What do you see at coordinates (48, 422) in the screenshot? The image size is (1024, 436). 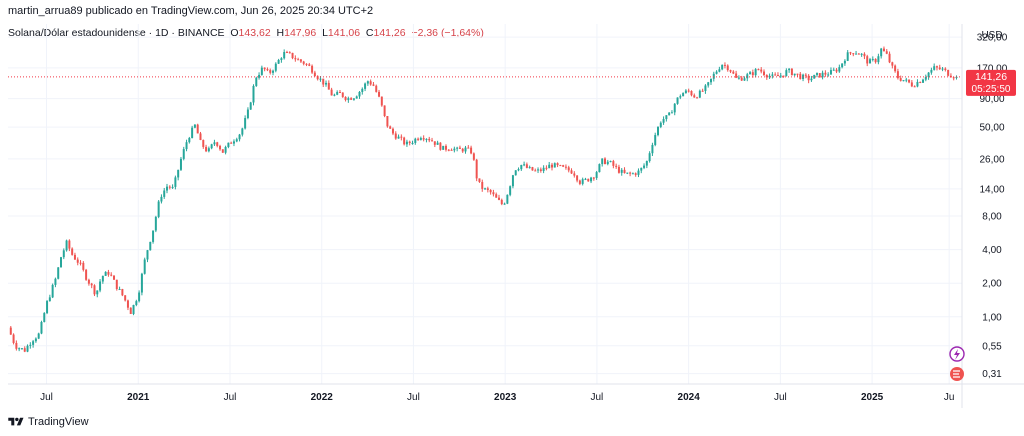 I see `brand-footer: TradingView` at bounding box center [48, 422].